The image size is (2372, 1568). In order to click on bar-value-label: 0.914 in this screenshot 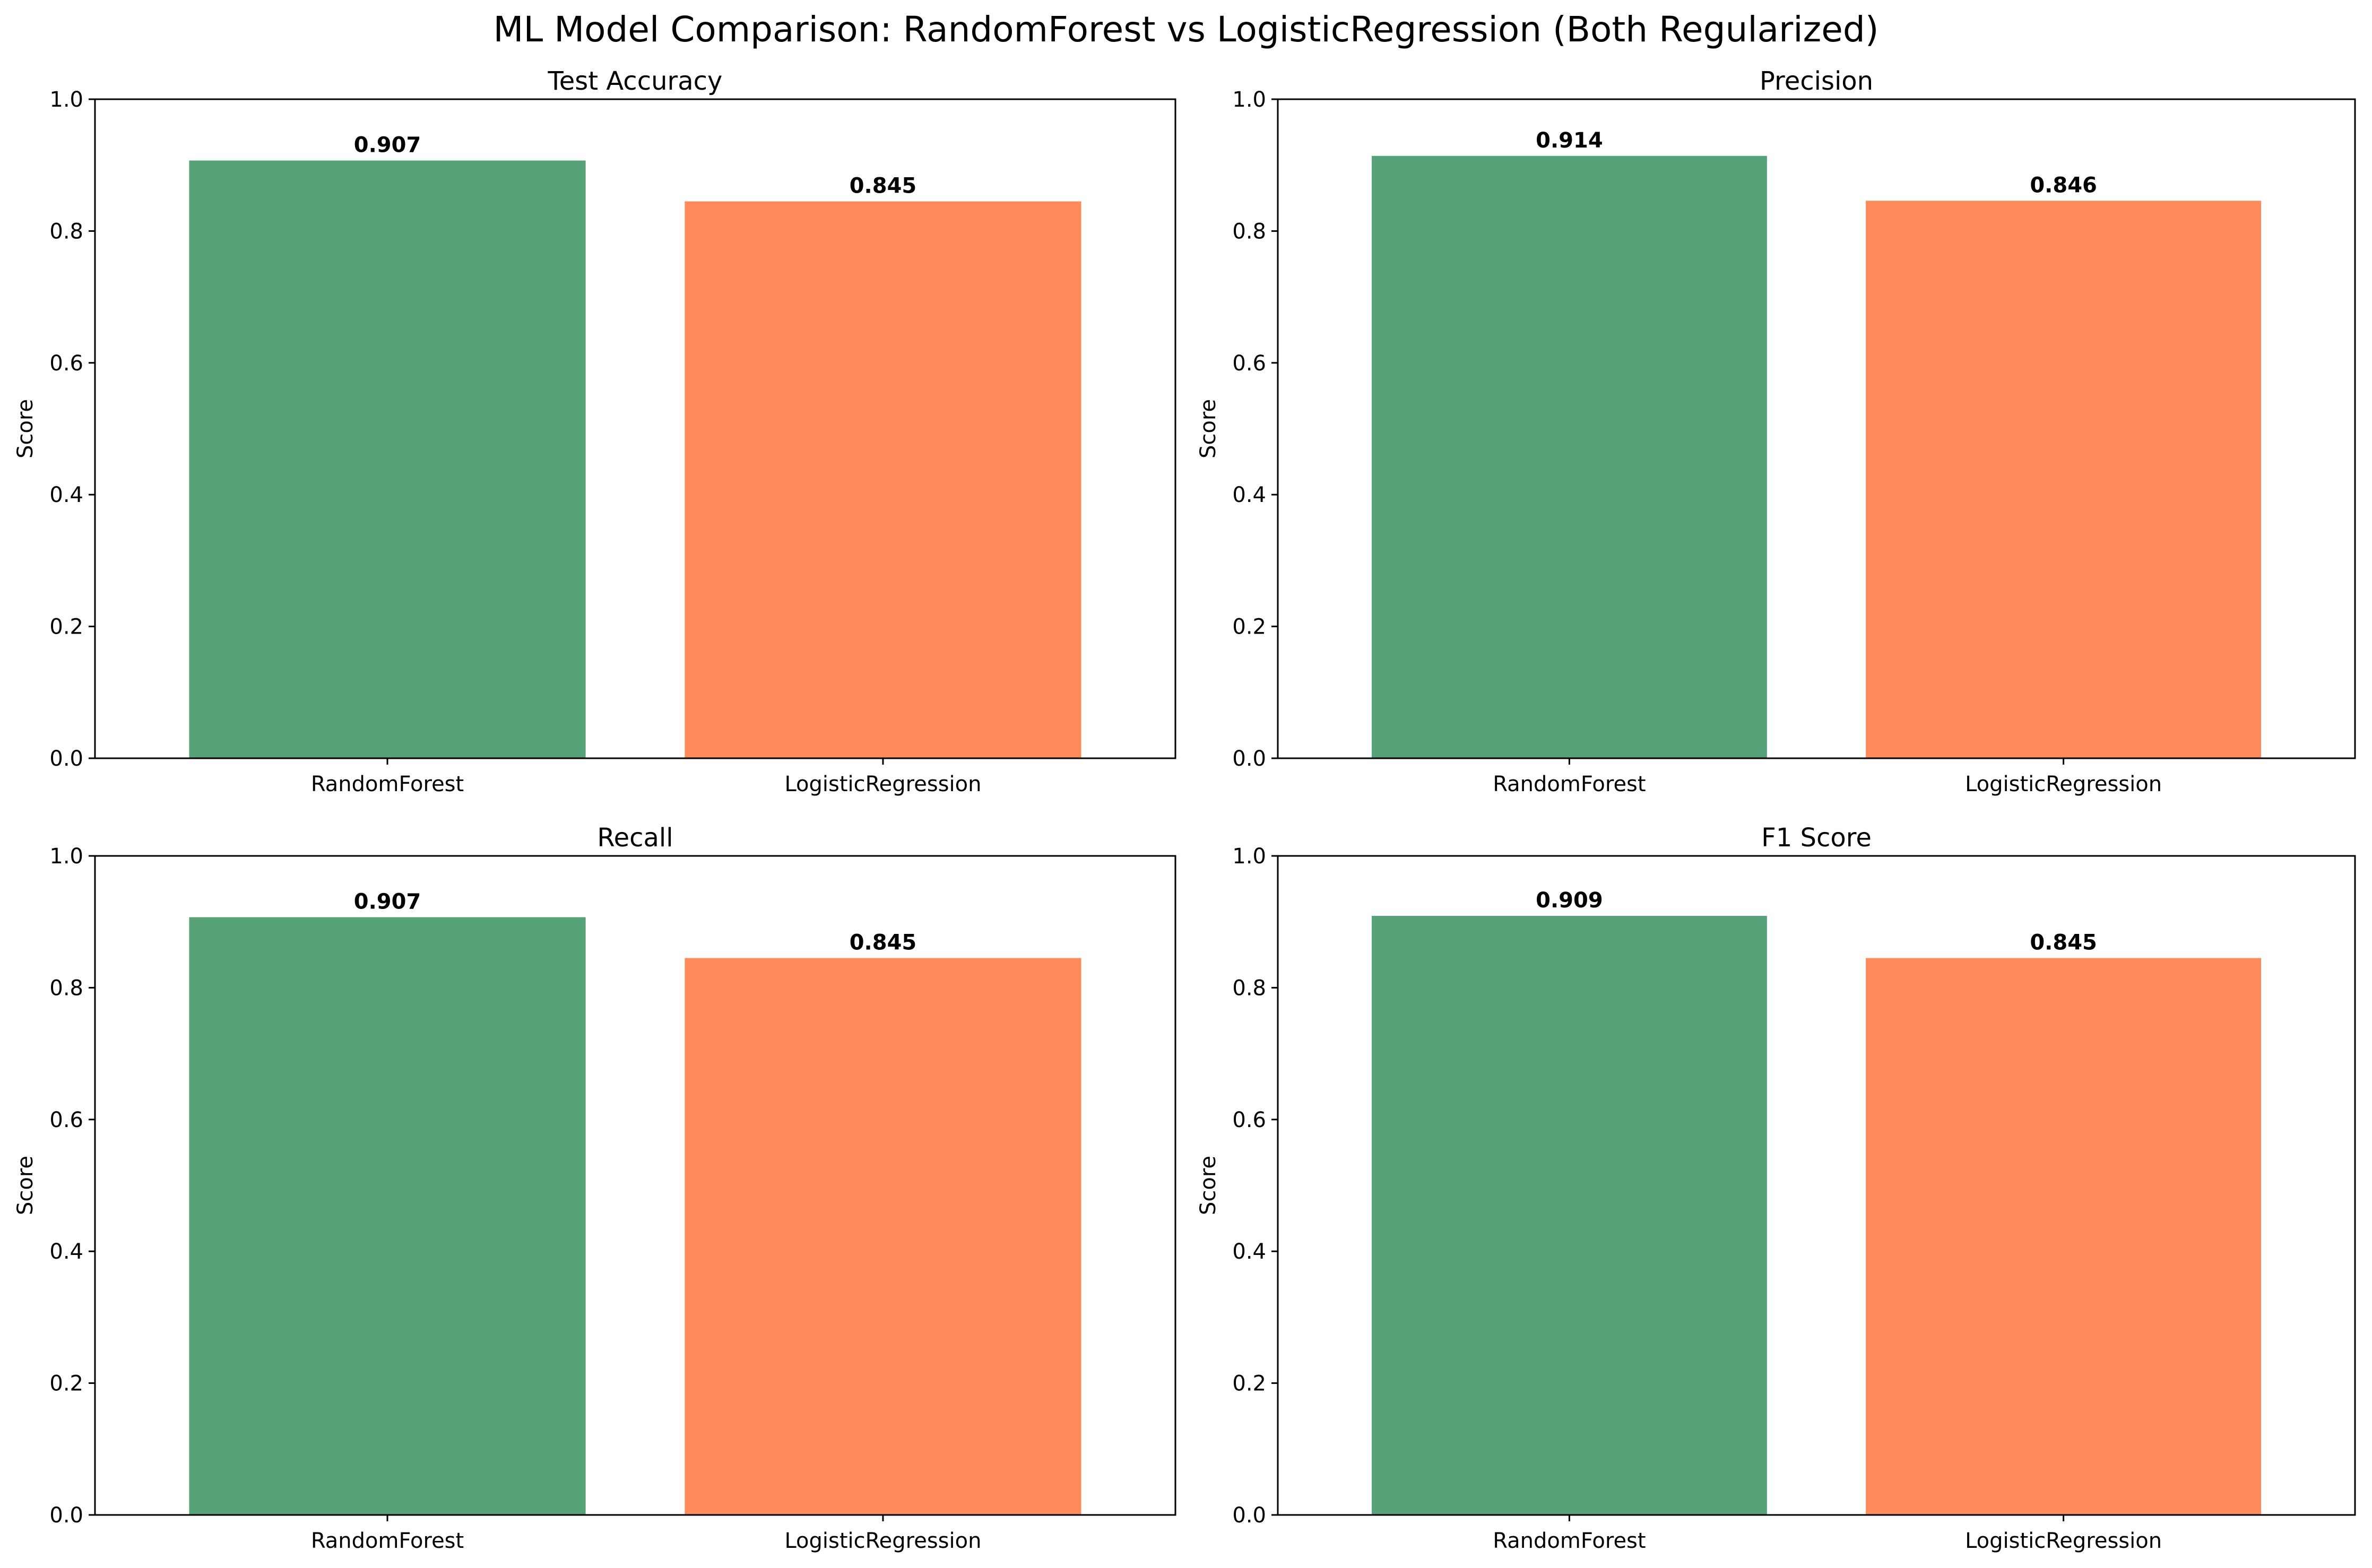, I will do `click(1569, 140)`.